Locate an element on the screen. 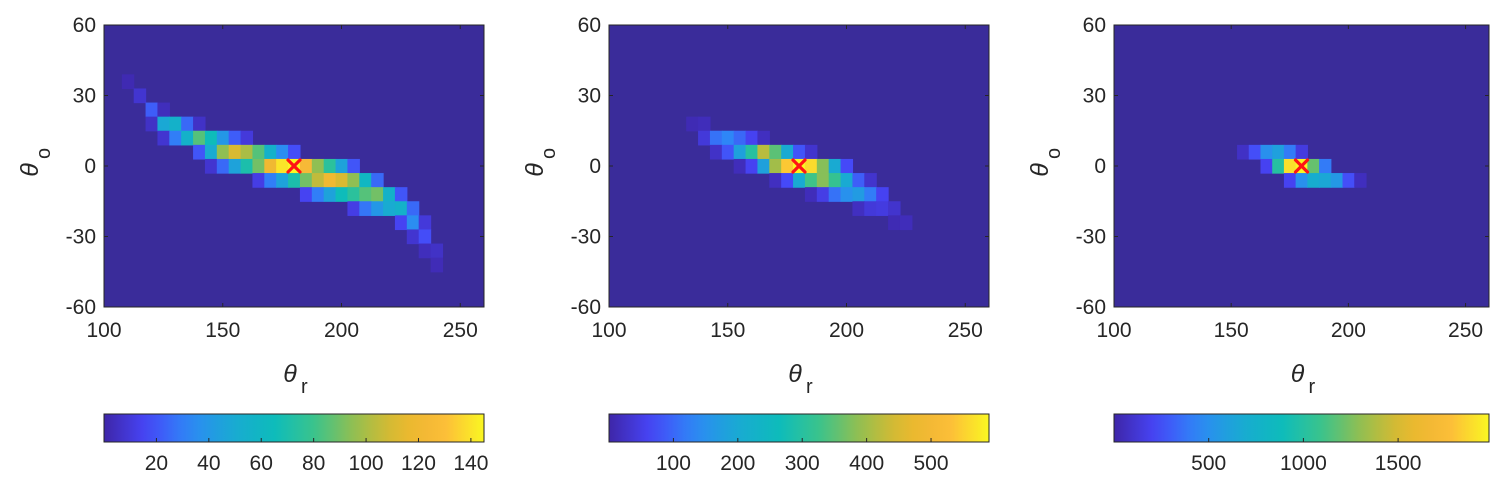 This screenshot has width=1508, height=488. x-tick-label: 200 is located at coordinates (846, 330).